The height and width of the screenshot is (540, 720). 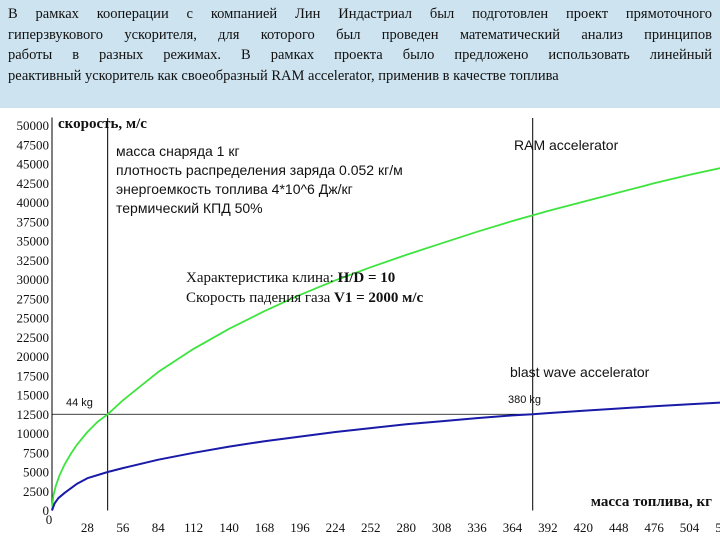 What do you see at coordinates (189, 208) in the screenshot?
I see `param-efficiency: термический КПД 50%` at bounding box center [189, 208].